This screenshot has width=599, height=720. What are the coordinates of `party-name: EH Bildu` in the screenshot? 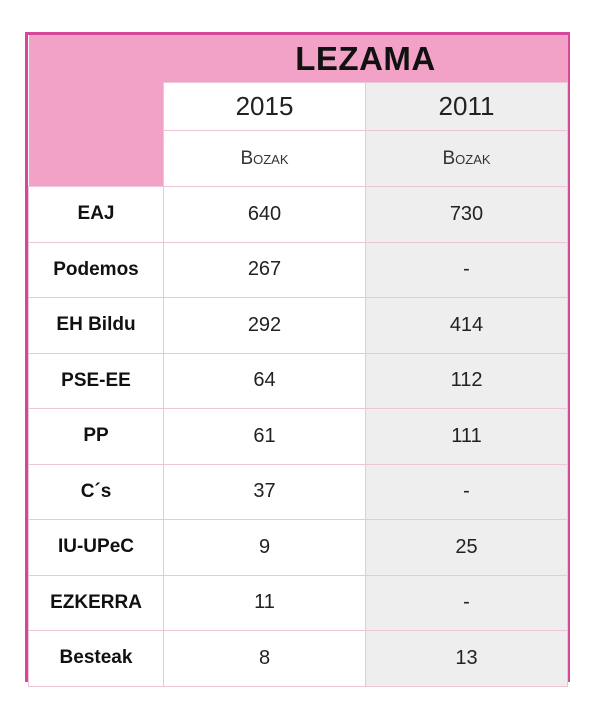 It's located at (96, 325).